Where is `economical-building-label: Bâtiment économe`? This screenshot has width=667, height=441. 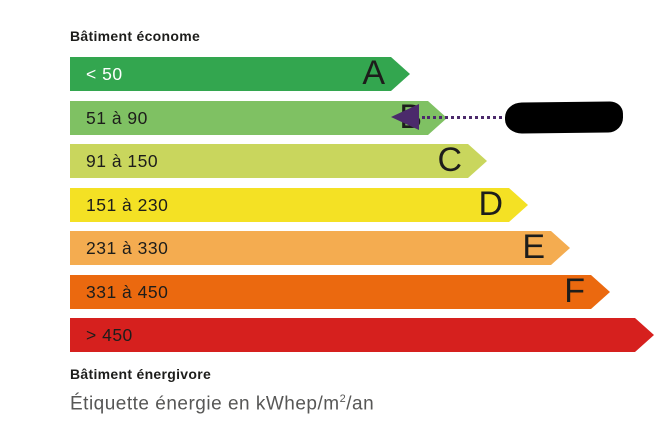 economical-building-label: Bâtiment économe is located at coordinates (135, 36).